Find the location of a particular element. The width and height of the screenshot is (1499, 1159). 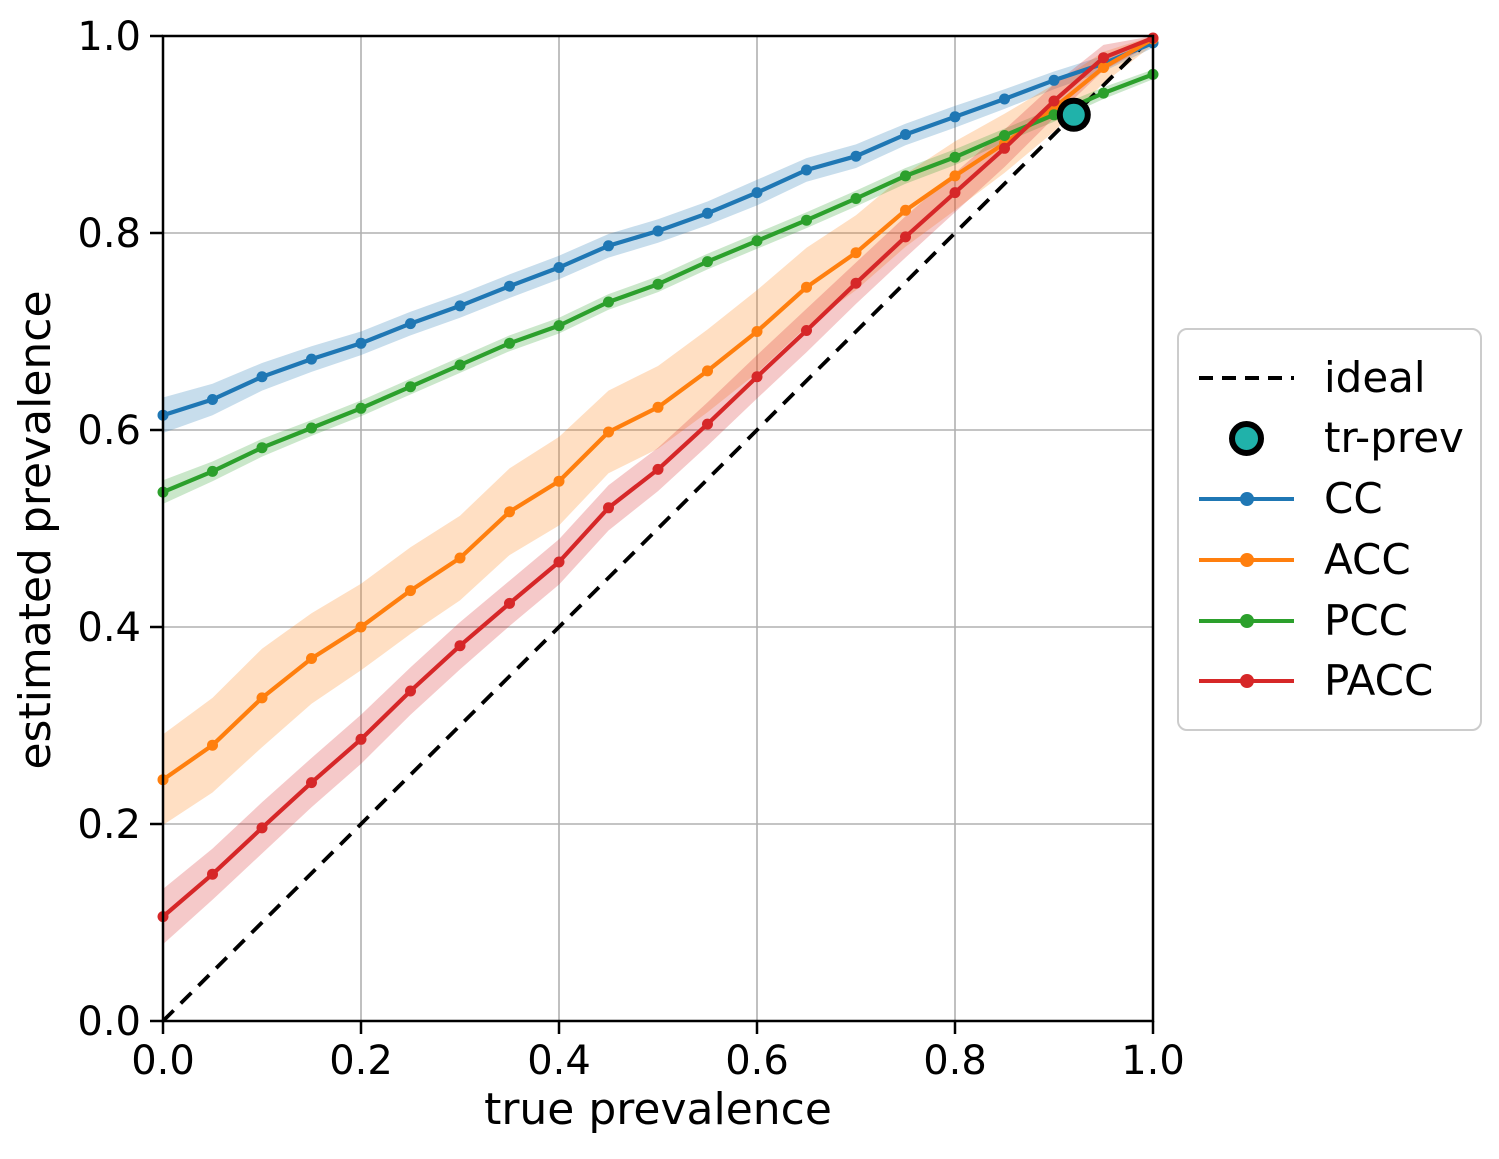

legend-item-acc: ACC is located at coordinates (1336, 559).